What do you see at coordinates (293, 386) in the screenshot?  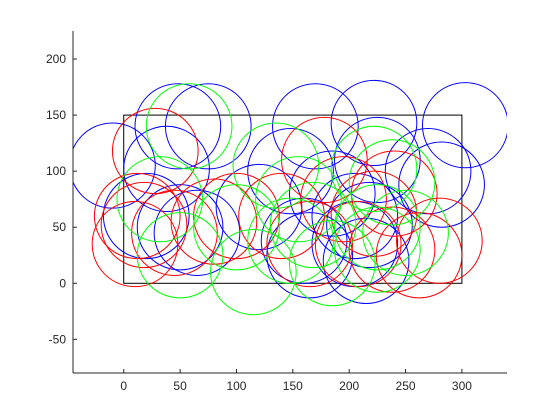 I see `x-tick-label: 150` at bounding box center [293, 386].